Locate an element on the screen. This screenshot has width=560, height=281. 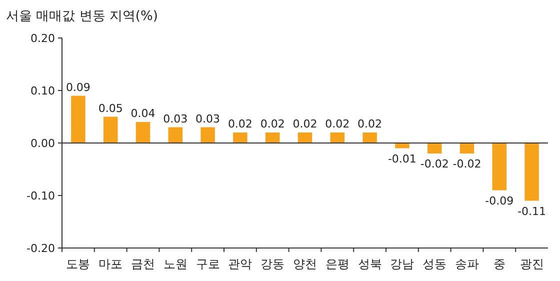
y-tick-label: -0.10 is located at coordinates (40, 196).